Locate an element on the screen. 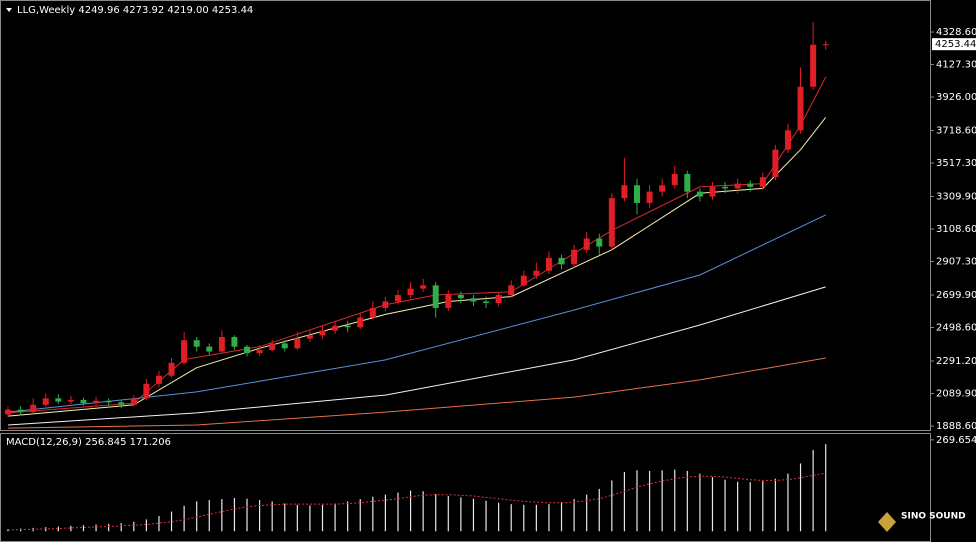 Image resolution: width=976 pixels, height=542 pixels. y-tick-label: 3108.60 is located at coordinates (956, 229).